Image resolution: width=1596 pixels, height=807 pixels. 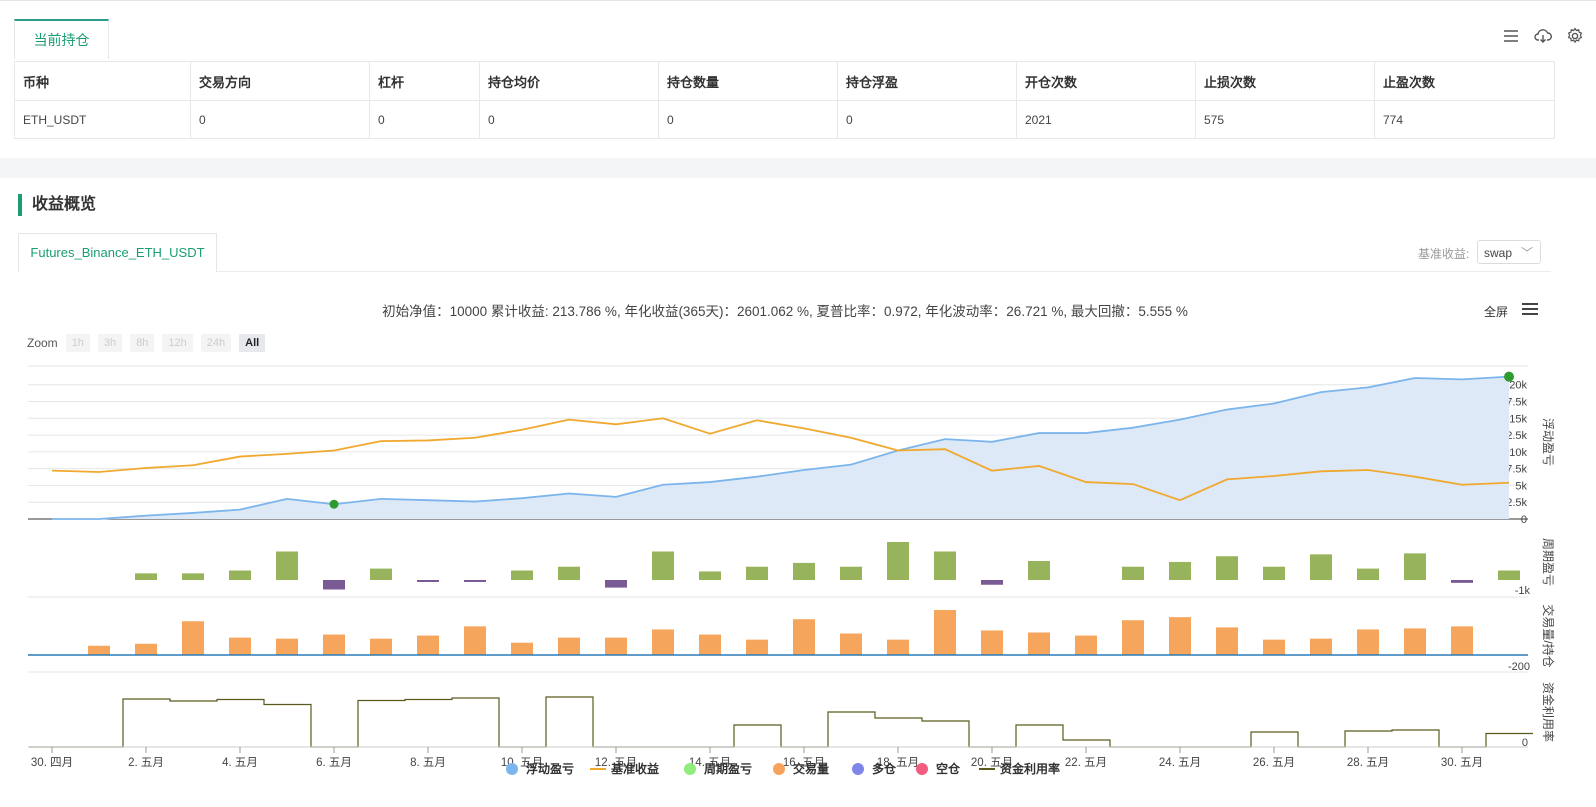 I want to click on toolbar-icons, so click(x=1543, y=36).